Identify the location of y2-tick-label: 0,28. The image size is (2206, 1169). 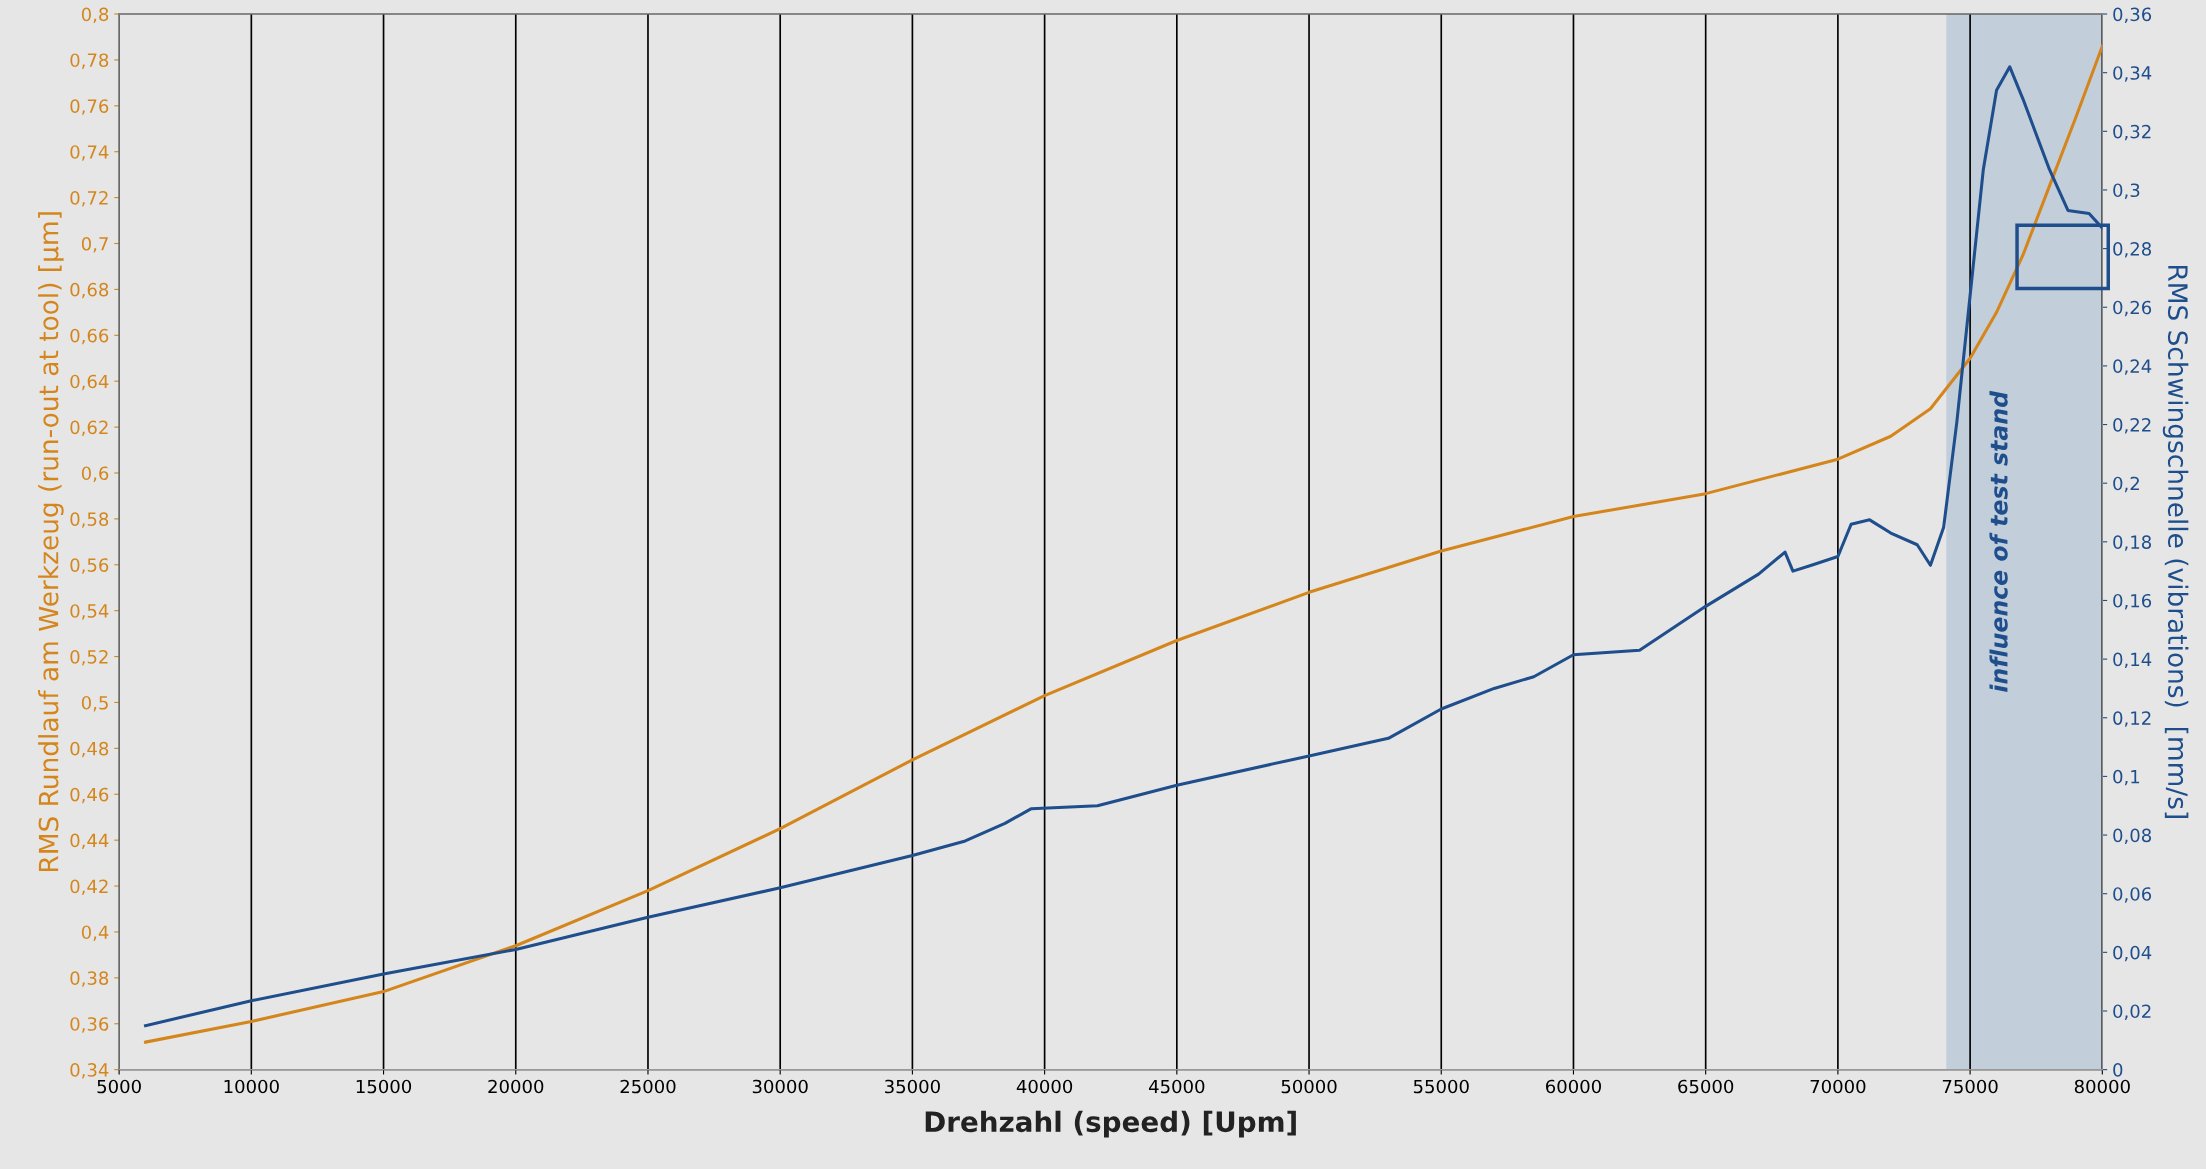
(2132, 250).